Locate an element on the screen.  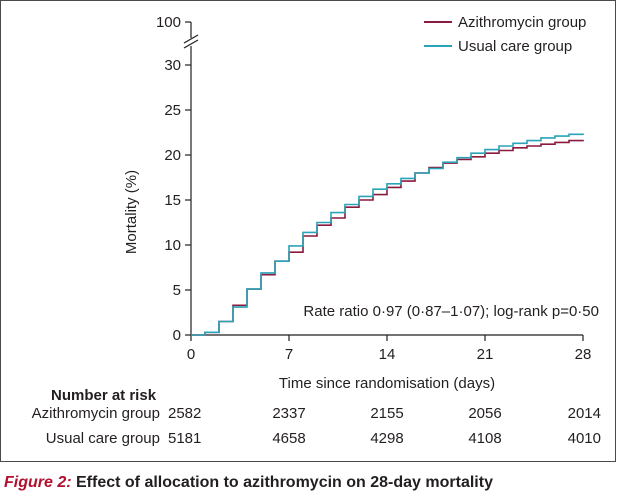
y-tick-label: 20 is located at coordinates (172, 155).